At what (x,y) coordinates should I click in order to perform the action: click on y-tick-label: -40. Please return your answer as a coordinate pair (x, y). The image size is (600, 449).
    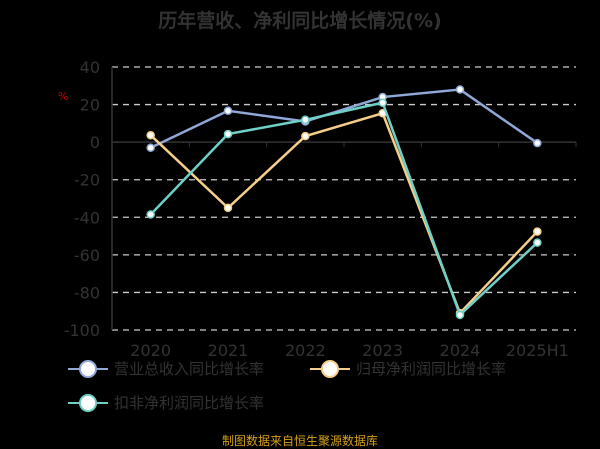
    Looking at the image, I should click on (87, 217).